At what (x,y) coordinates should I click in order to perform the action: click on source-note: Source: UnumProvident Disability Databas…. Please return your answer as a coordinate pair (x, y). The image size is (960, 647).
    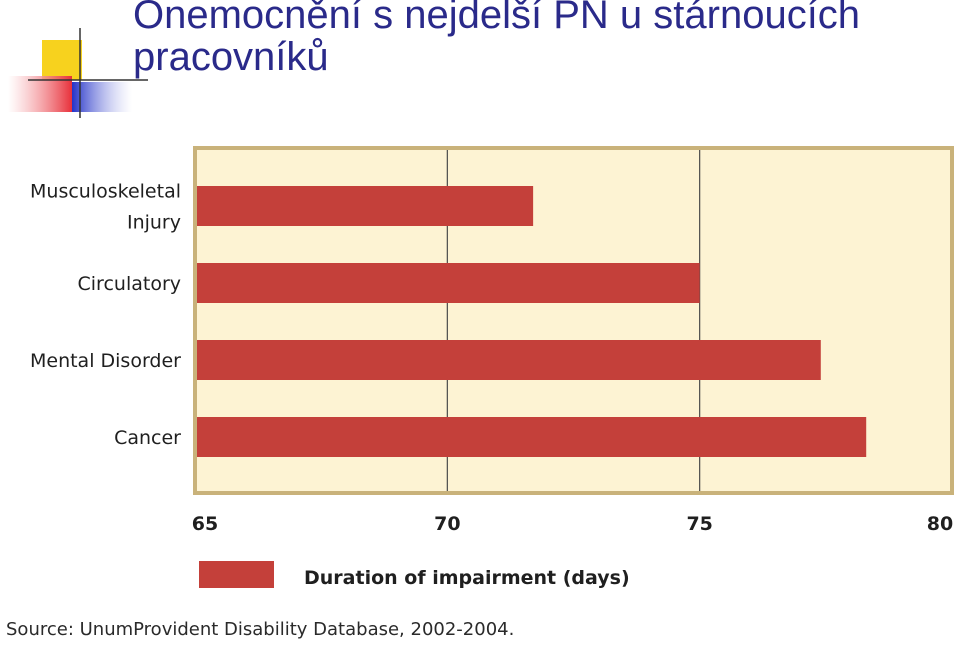
    Looking at the image, I should click on (260, 629).